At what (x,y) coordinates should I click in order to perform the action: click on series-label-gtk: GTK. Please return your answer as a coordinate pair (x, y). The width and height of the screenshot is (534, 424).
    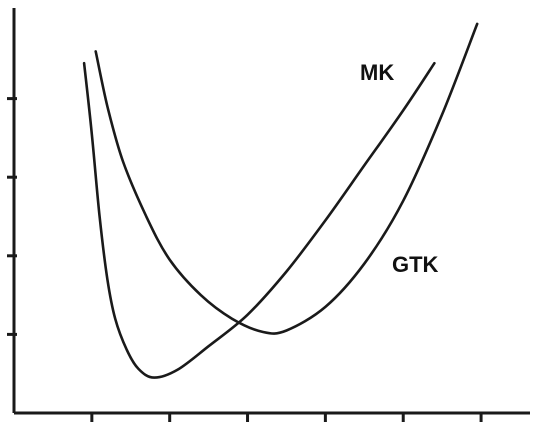
    Looking at the image, I should click on (415, 264).